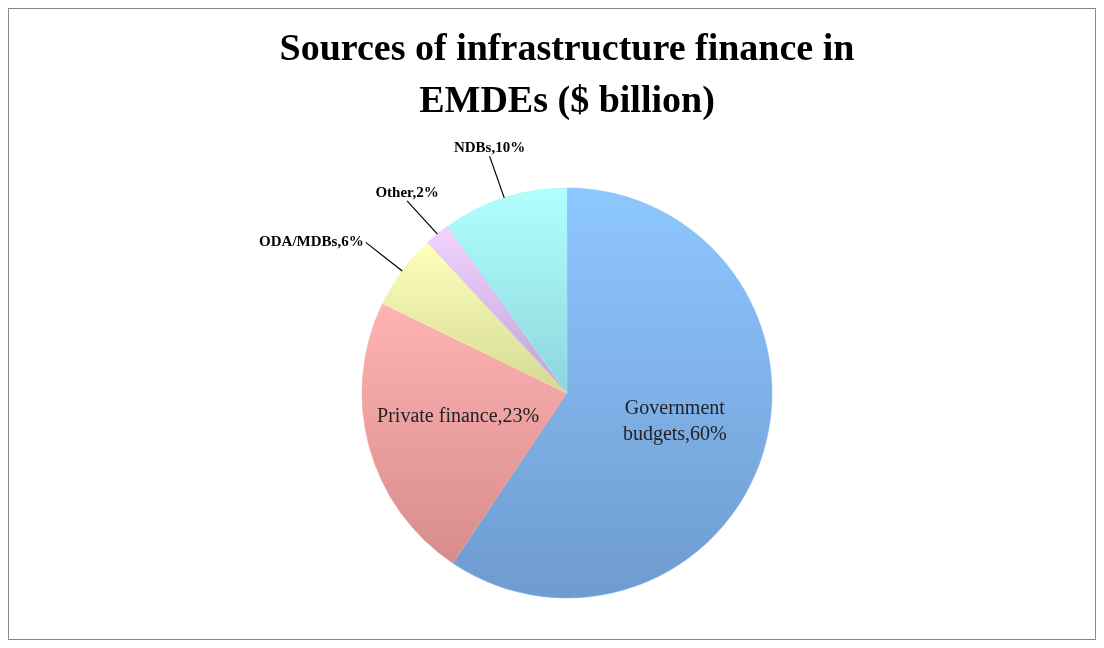 This screenshot has width=1104, height=648. What do you see at coordinates (458, 415) in the screenshot?
I see `slice-label: Private finance,23%` at bounding box center [458, 415].